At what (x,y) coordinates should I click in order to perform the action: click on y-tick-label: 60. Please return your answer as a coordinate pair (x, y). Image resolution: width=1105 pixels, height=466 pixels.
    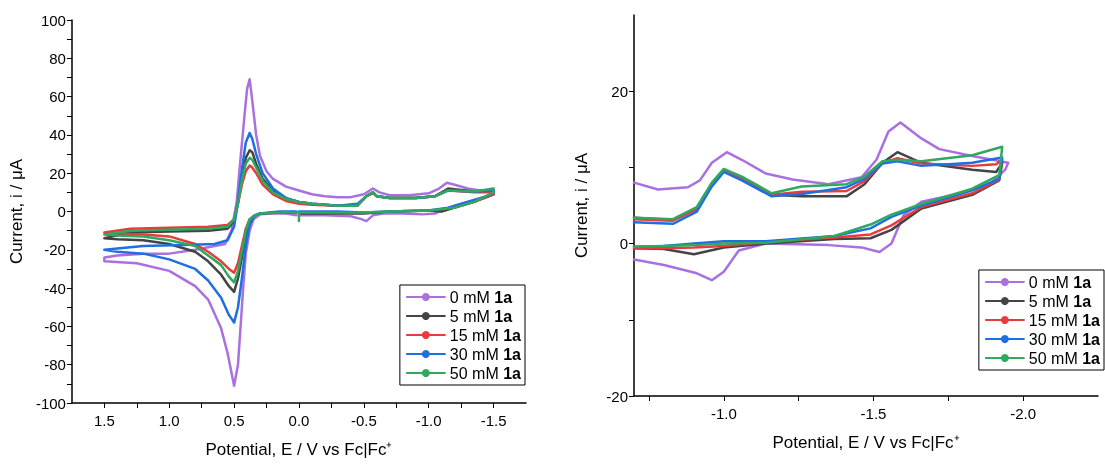
    Looking at the image, I should click on (57, 97).